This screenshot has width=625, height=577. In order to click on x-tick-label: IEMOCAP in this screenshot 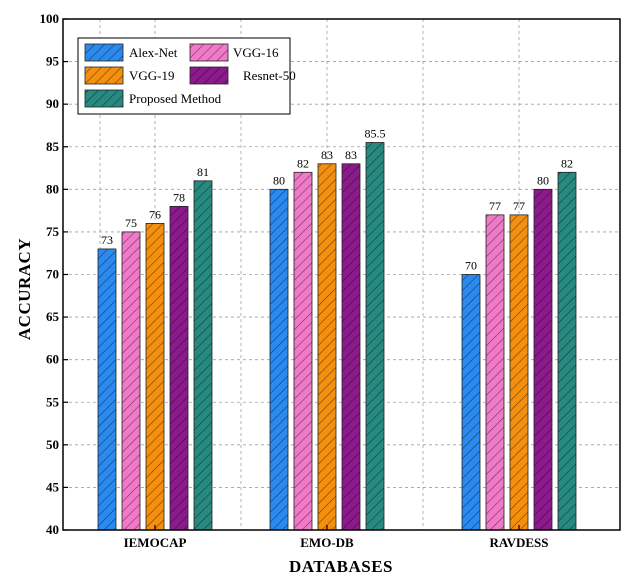, I will do `click(155, 542)`.